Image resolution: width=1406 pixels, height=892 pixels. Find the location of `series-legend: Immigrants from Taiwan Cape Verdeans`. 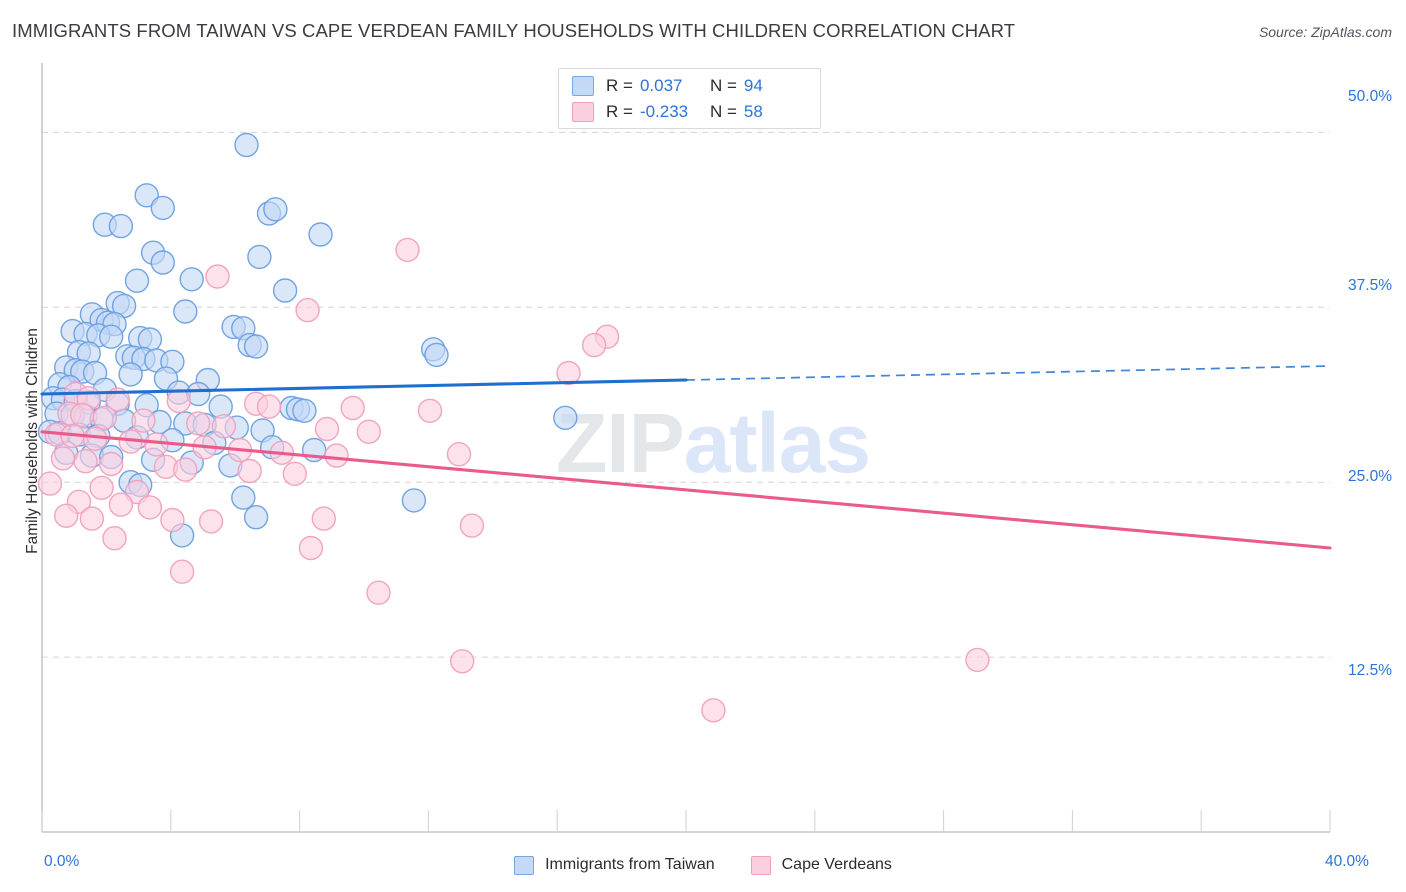

series-legend: Immigrants from Taiwan Cape Verdeans is located at coordinates (703, 865).